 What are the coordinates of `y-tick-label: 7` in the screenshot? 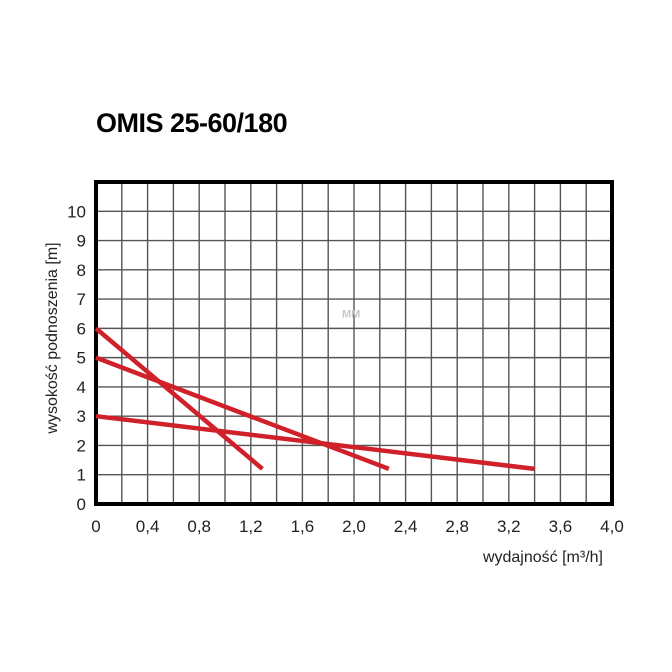 It's located at (81, 299).